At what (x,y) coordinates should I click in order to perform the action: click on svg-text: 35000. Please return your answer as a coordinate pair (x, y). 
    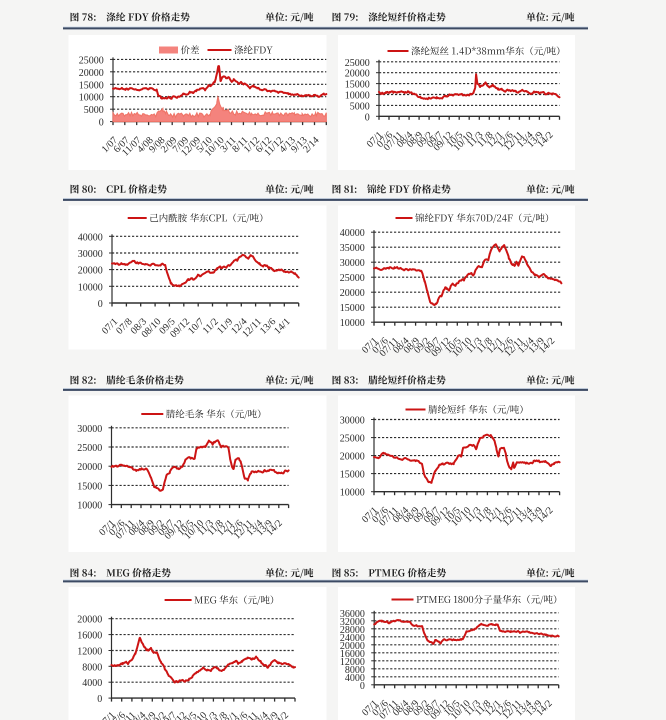
    Looking at the image, I should click on (352, 248).